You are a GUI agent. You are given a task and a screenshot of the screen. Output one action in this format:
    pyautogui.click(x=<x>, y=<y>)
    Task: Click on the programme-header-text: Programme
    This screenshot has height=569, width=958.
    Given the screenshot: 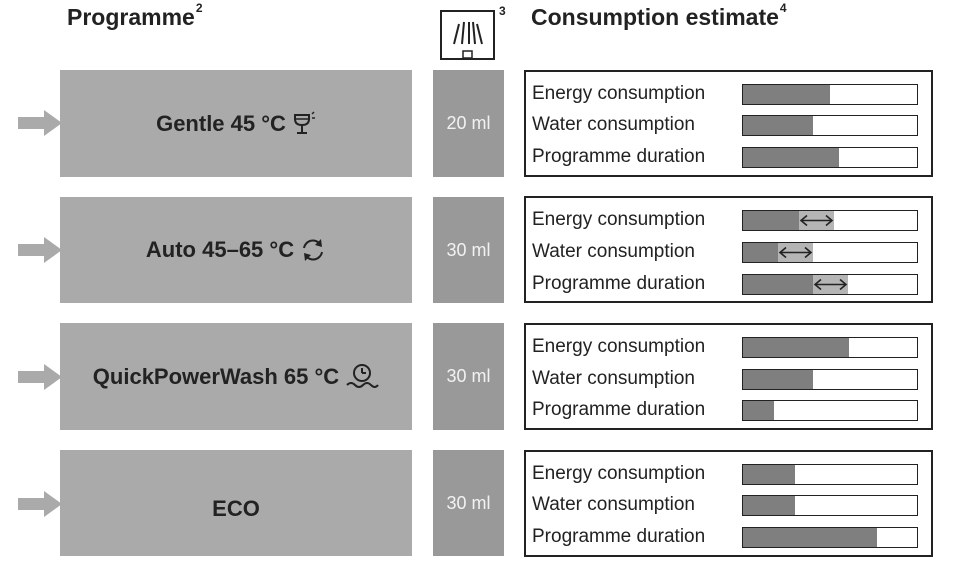 What is the action you would take?
    pyautogui.click(x=131, y=17)
    